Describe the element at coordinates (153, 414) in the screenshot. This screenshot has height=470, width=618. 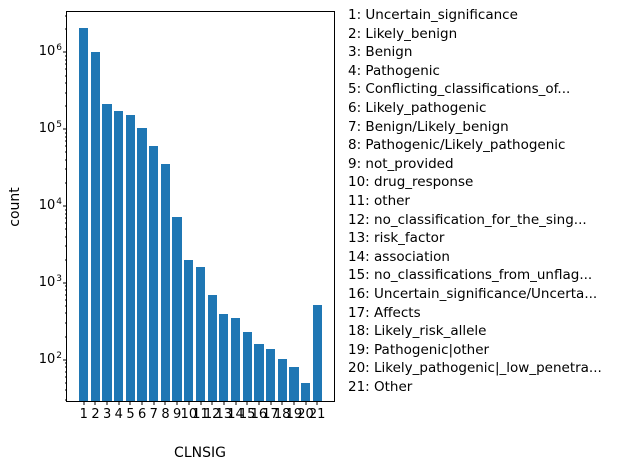
I see `x-tick-label-7: 7` at that location.